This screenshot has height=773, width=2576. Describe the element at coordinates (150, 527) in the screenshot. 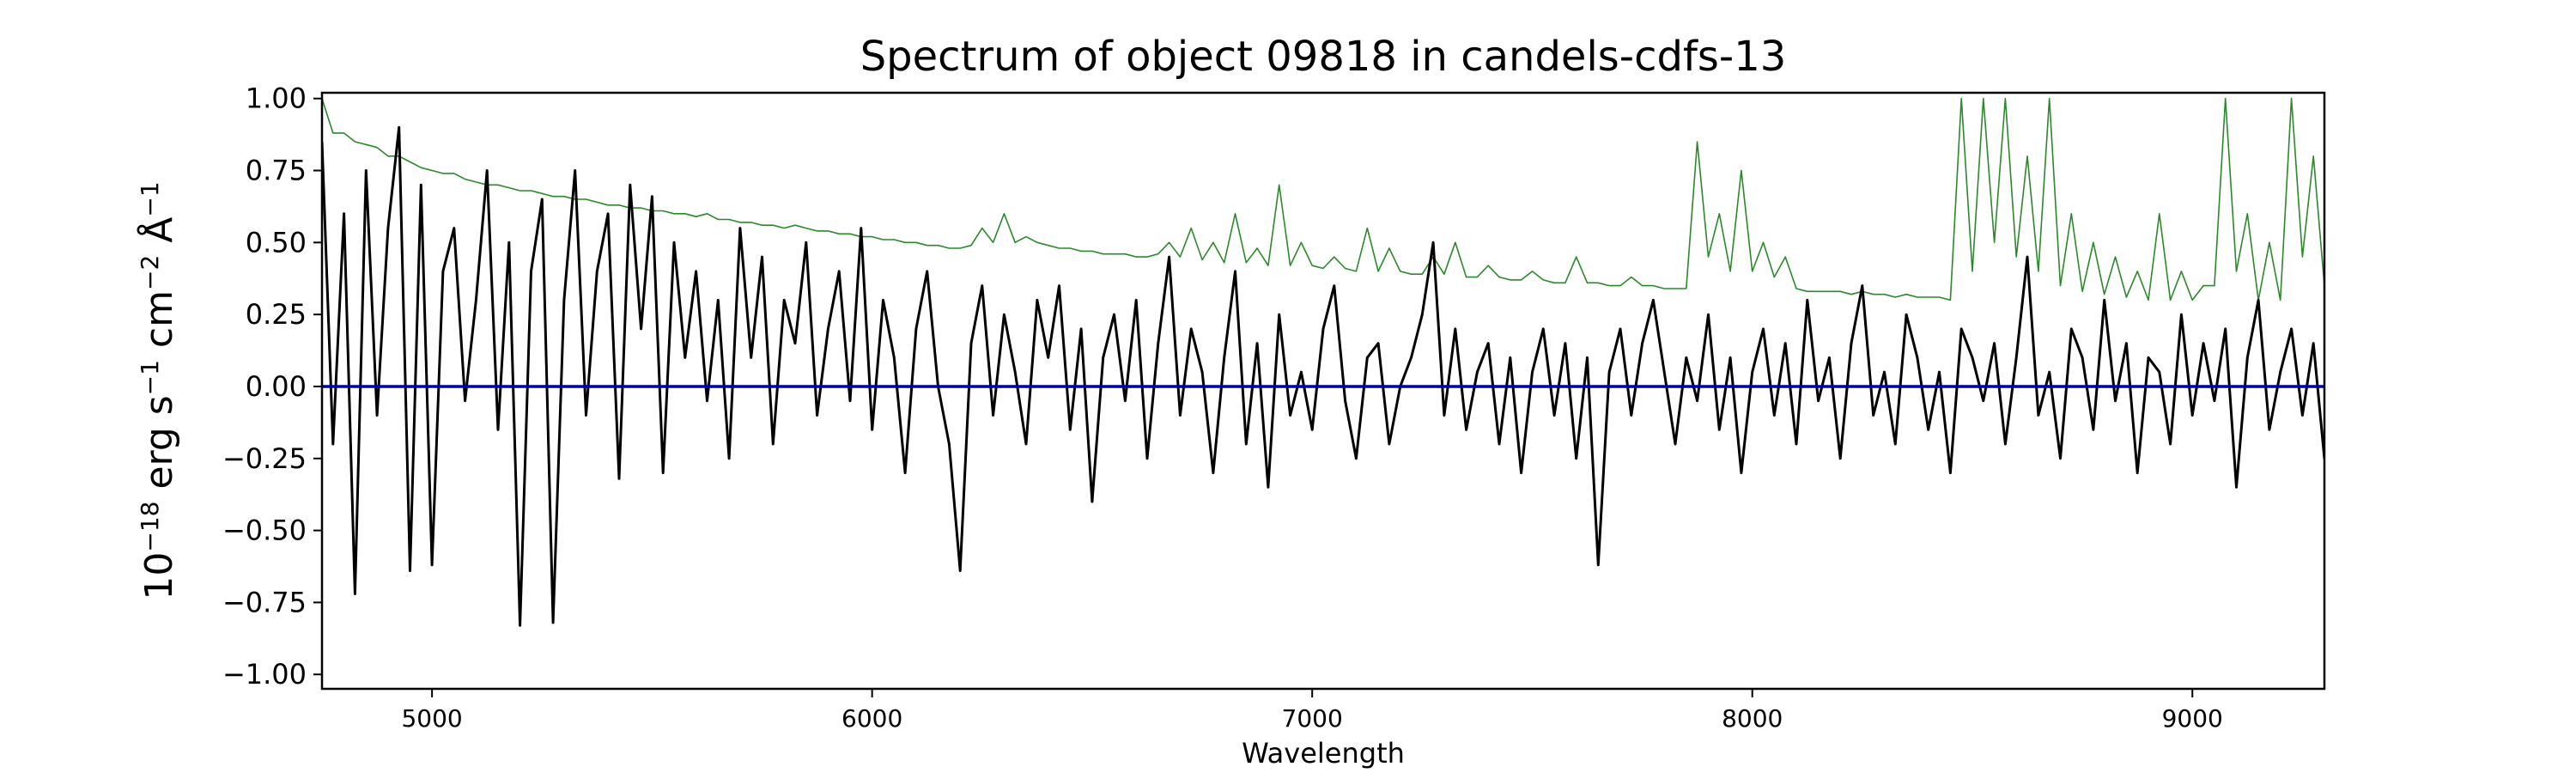

I see `y-label-exp1: −18` at that location.